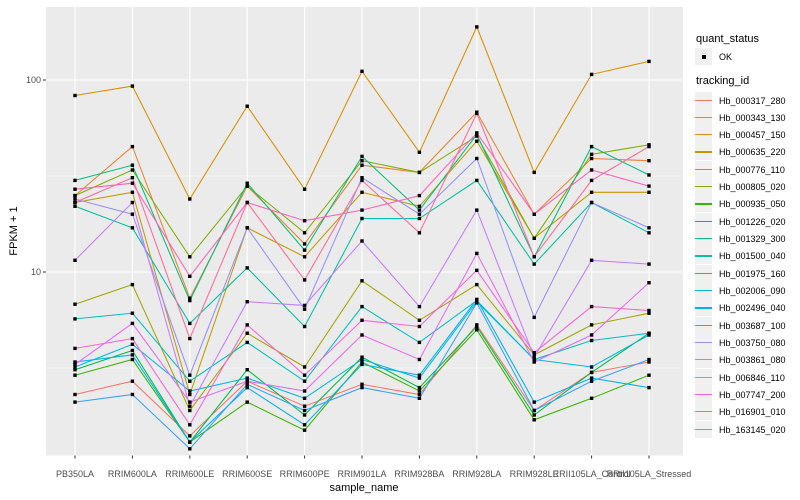 The height and width of the screenshot is (500, 800). Describe the element at coordinates (752, 204) in the screenshot. I see `legend-item-label: Hb_000935_050` at that location.